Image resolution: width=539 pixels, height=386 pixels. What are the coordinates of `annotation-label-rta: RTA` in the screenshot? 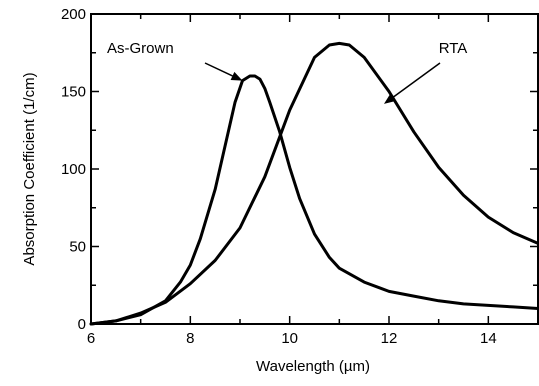 It's located at (453, 48).